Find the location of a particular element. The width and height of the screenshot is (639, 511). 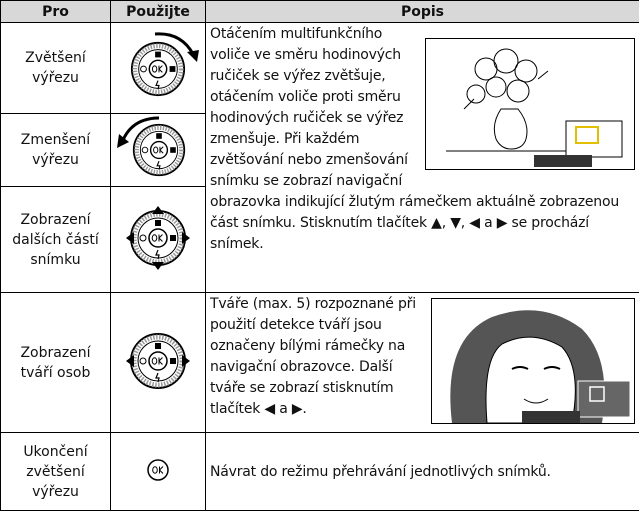

header-cell: Popis is located at coordinates (422, 12).